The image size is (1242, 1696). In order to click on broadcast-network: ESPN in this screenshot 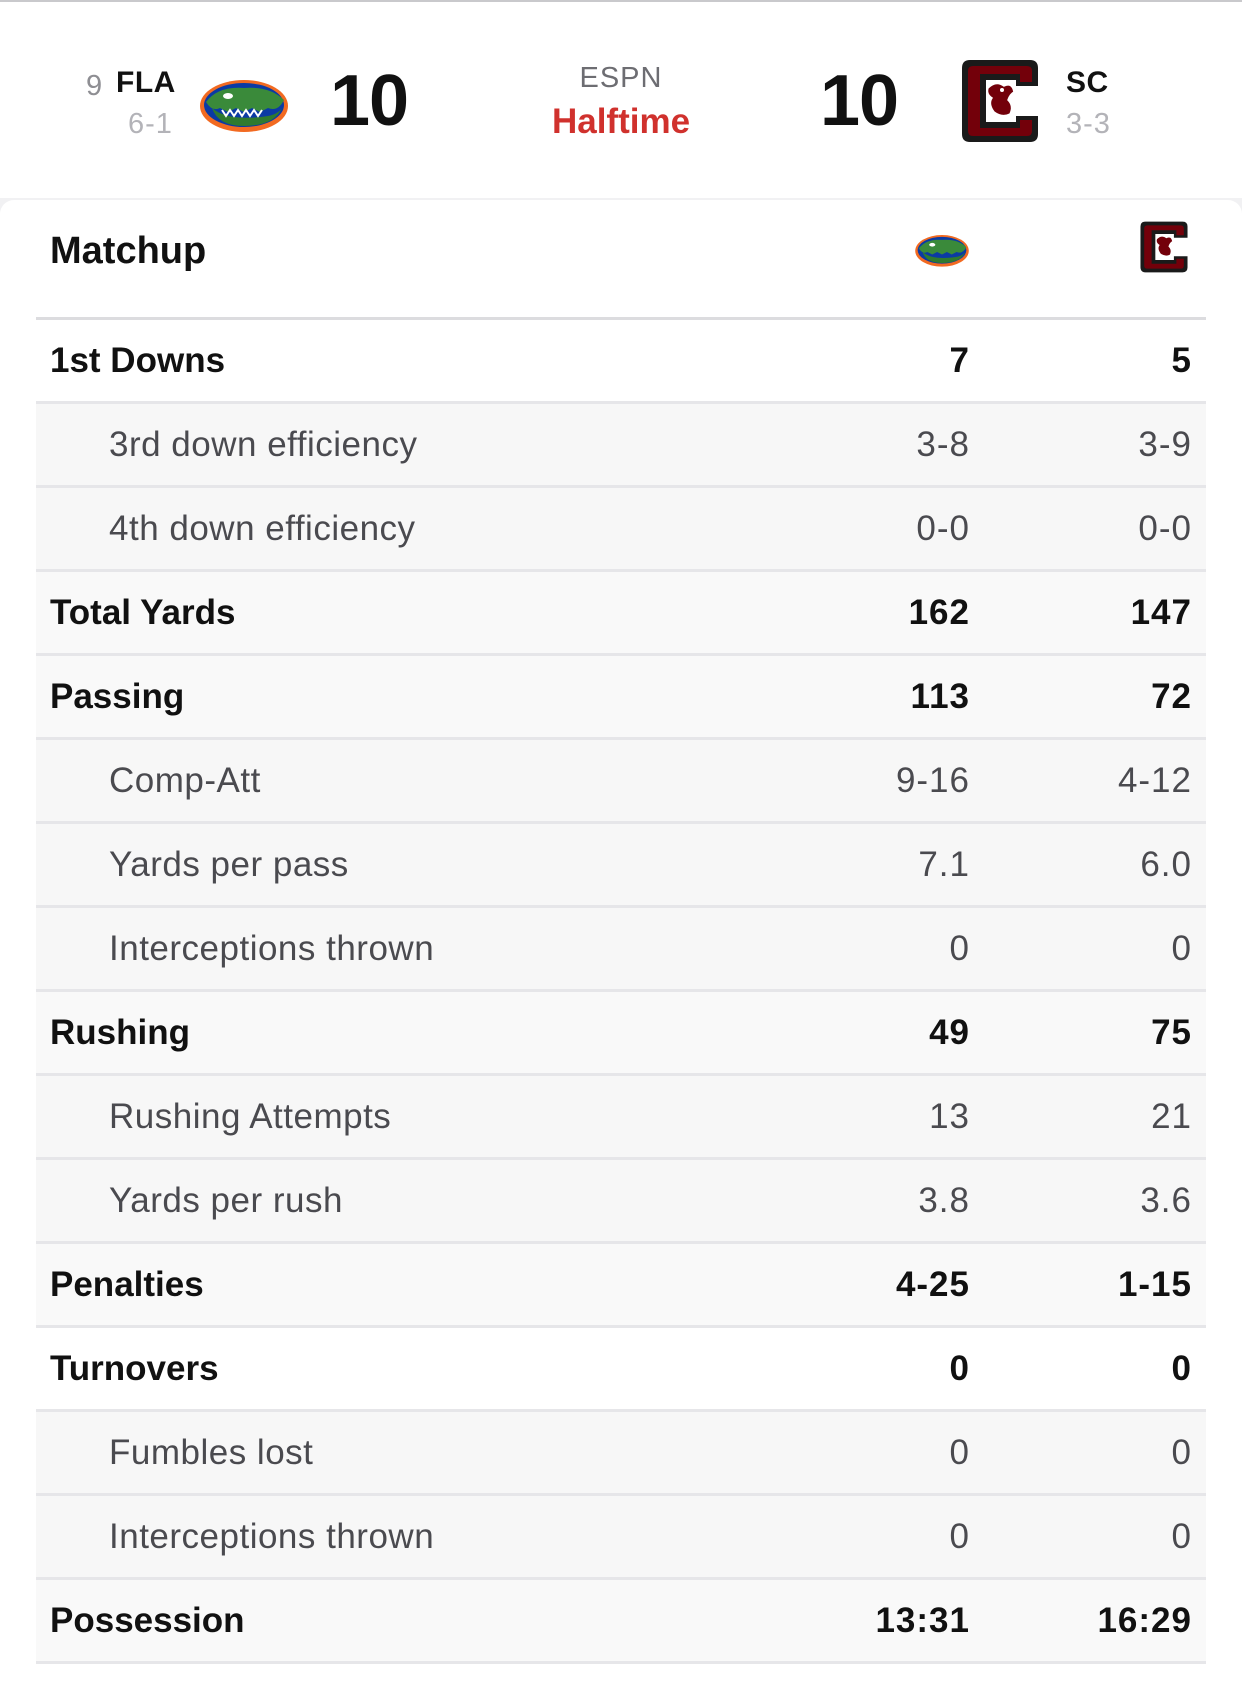, I will do `click(621, 78)`.